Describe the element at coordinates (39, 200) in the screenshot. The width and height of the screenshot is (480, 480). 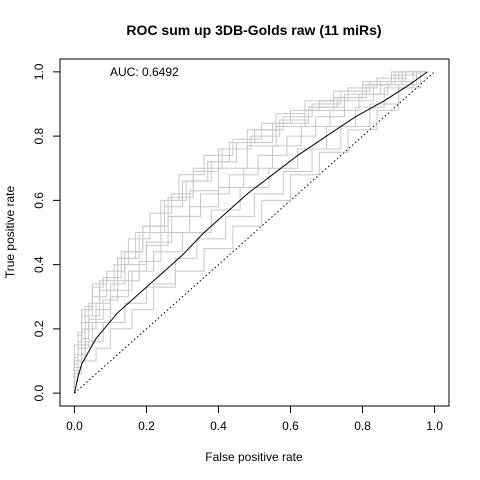
I see `y-tick-label: 0.6` at that location.